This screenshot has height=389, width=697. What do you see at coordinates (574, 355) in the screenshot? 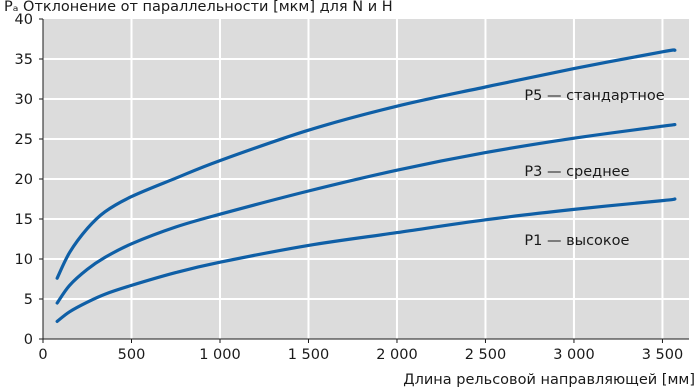
I see `x-tick-label: 3 000` at bounding box center [574, 355].